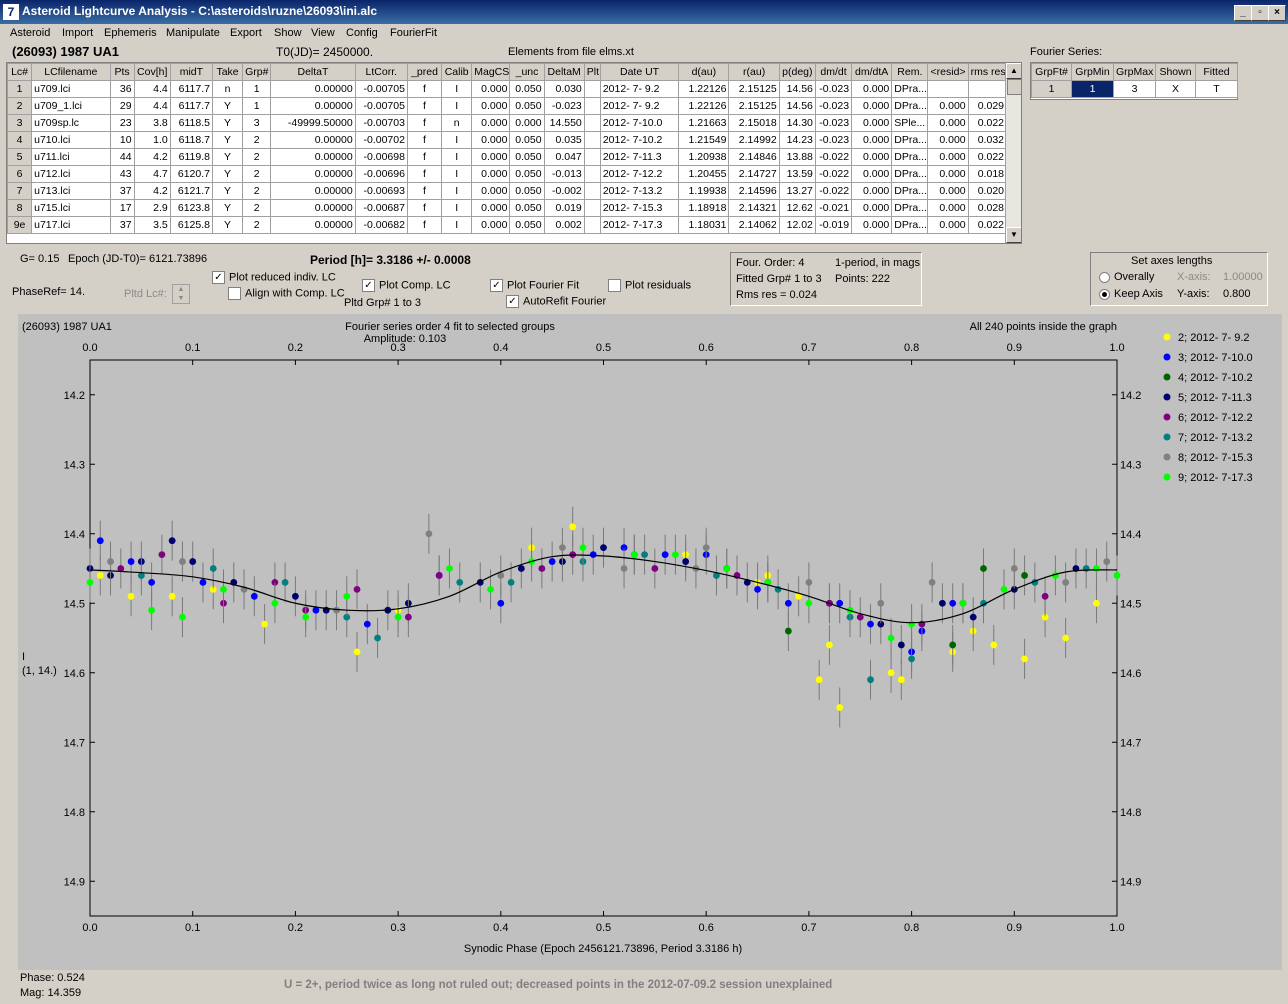  What do you see at coordinates (71, 106) in the screenshot?
I see `table-cell: u709_1.lci` at bounding box center [71, 106].